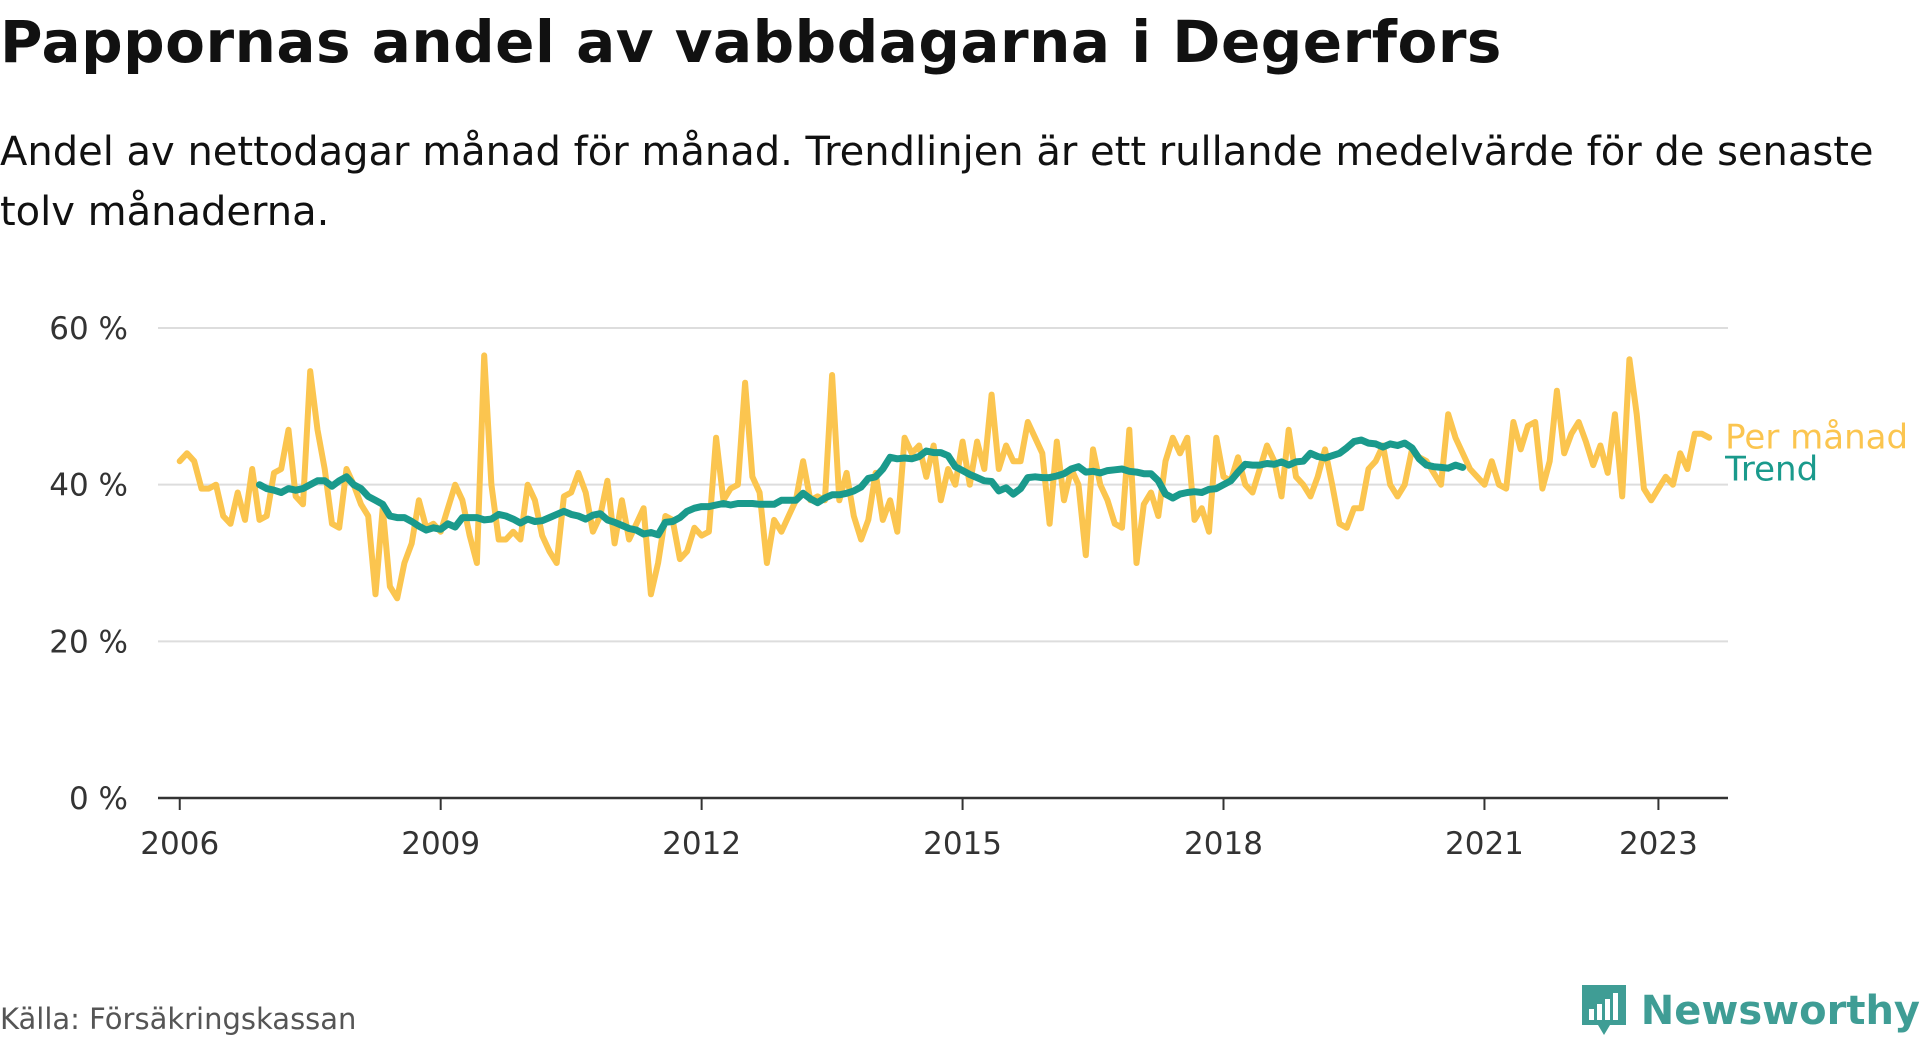 The image size is (1920, 1040). Describe the element at coordinates (962, 844) in the screenshot. I see `x-tick-label: 2015` at that location.